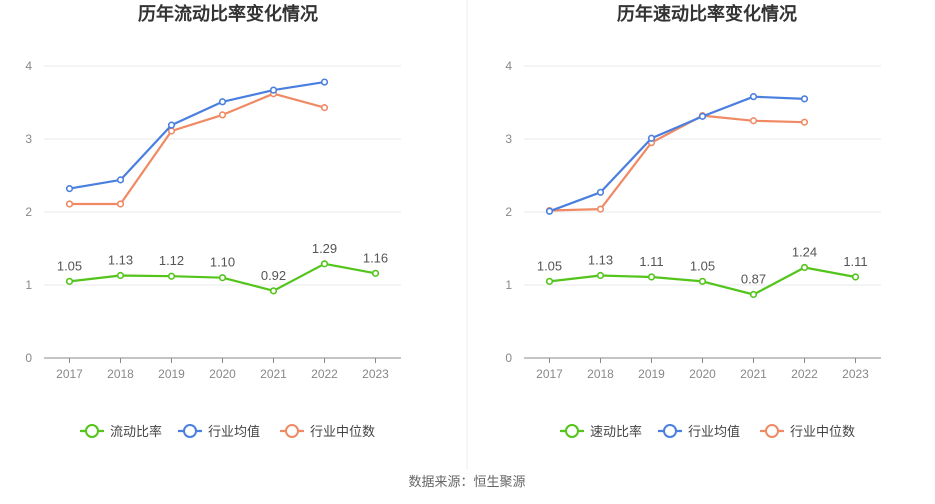  Describe the element at coordinates (616, 431) in the screenshot. I see `legend-label: 速动比率` at that location.